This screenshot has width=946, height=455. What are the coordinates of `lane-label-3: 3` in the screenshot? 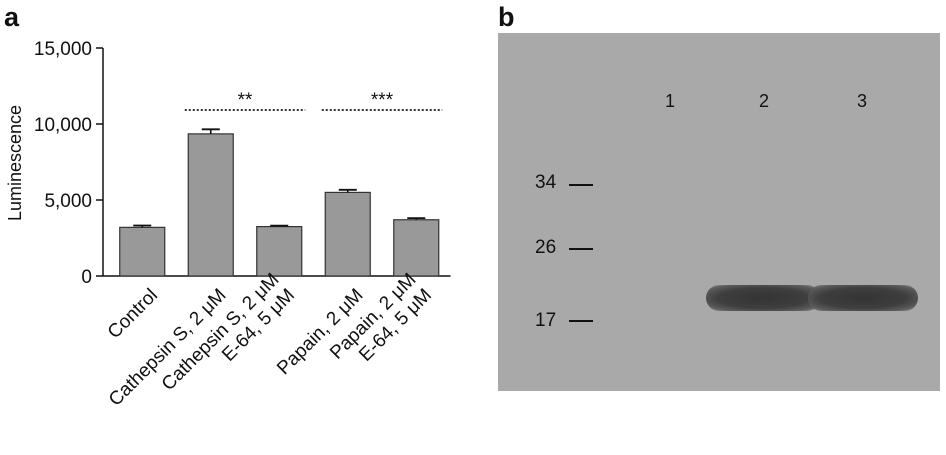 It's located at (862, 101).